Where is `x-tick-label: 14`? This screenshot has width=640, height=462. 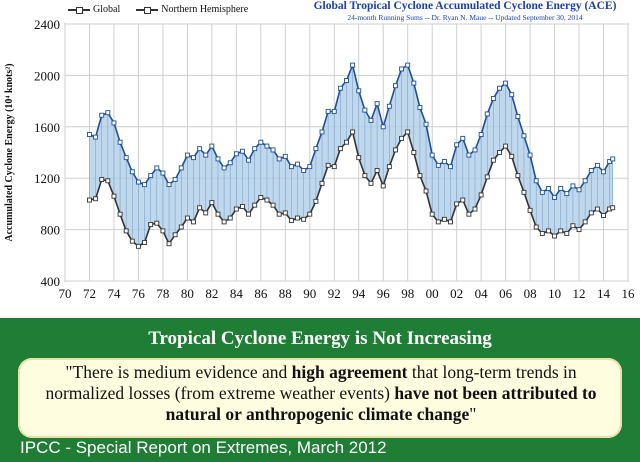 x-tick-label: 14 is located at coordinates (604, 293).